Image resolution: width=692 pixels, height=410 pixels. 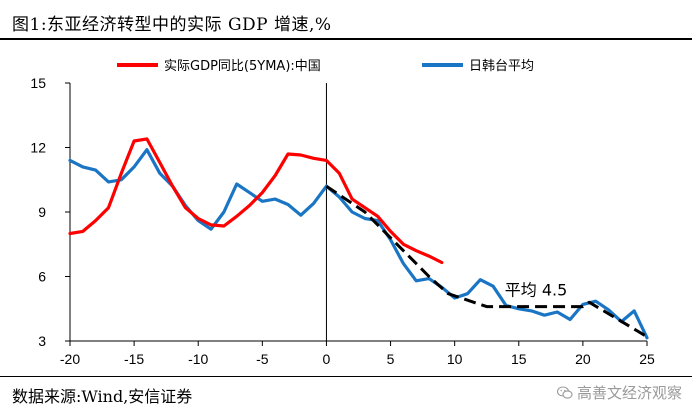 What do you see at coordinates (501, 66) in the screenshot?
I see `legend-label-japan-korea-taiwan: 日韩台平均` at bounding box center [501, 66].